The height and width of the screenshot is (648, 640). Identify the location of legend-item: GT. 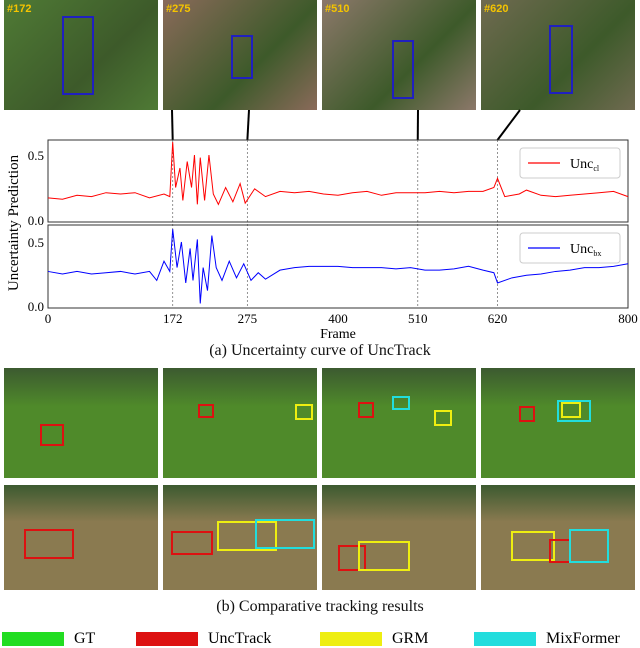
(48, 639).